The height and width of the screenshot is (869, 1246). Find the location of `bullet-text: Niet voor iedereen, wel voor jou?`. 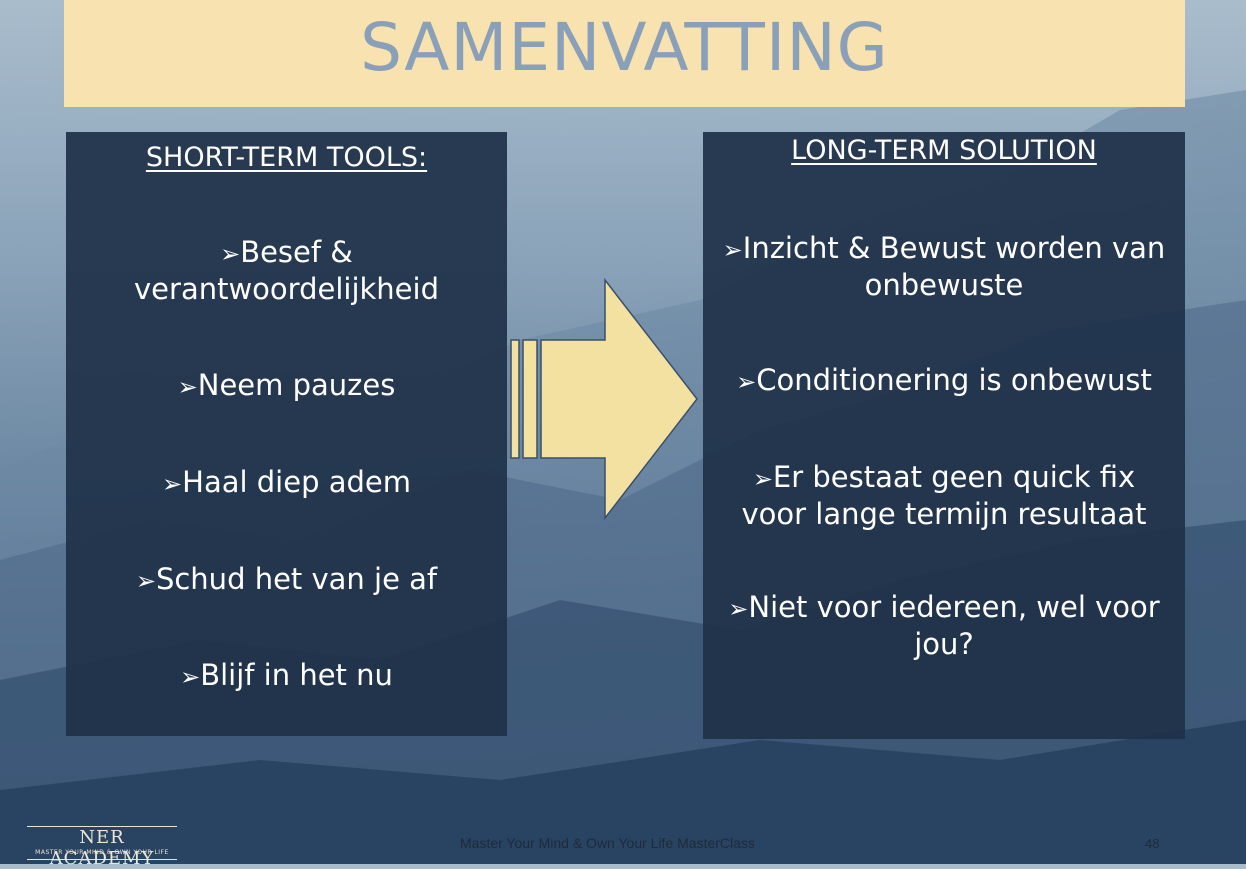

bullet-text: Niet voor iedereen, wel voor jou? is located at coordinates (954, 625).